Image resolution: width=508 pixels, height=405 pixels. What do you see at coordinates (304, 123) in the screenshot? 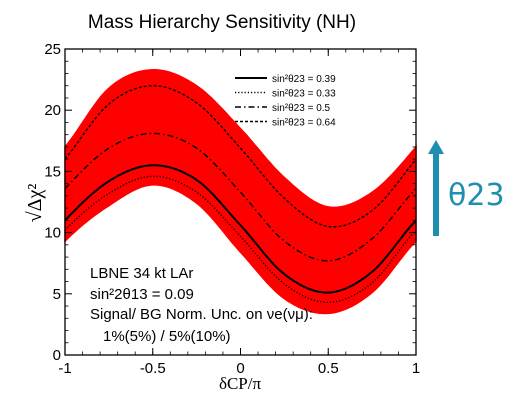
I see `legend-label-3: sin²θ23 = 0.64` at bounding box center [304, 123].